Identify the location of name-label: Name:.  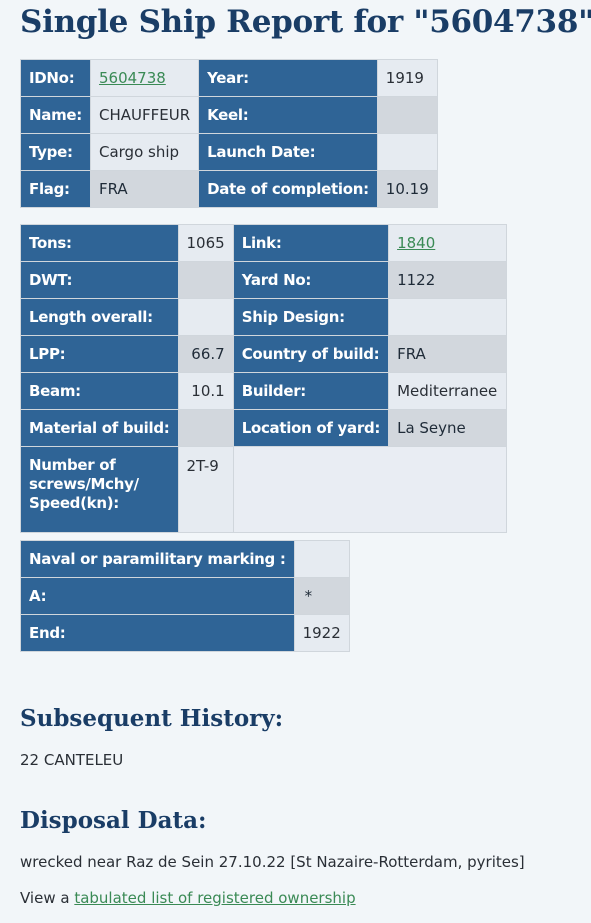
(55, 115).